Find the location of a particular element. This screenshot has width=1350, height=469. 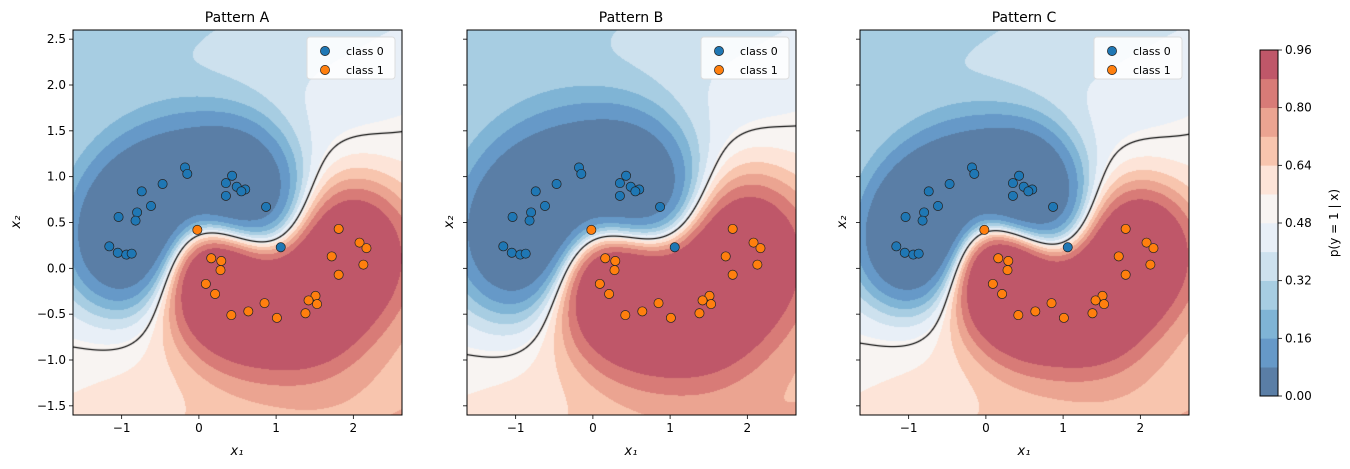

y-tick-label: −1.5 is located at coordinates (51, 406).